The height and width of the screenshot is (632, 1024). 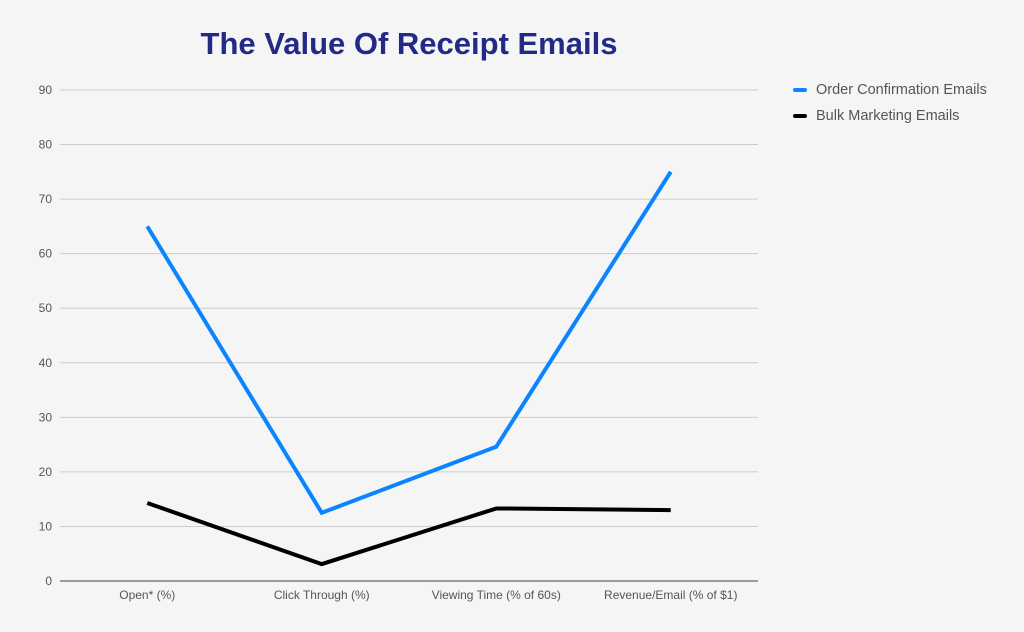 I want to click on legend-item: Order Confirmation Emails, so click(x=890, y=90).